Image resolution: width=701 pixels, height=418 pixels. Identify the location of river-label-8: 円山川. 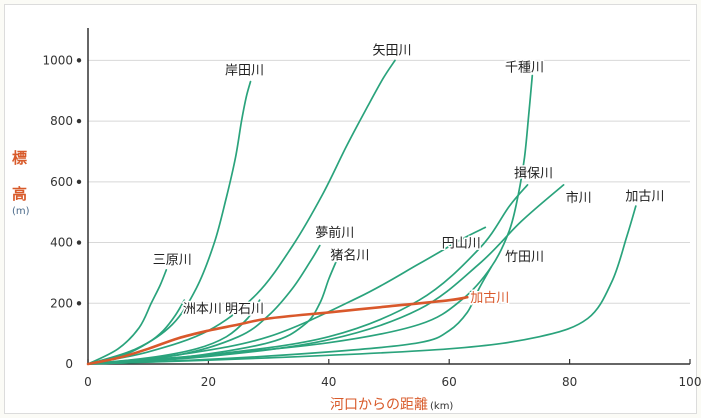
(461, 244).